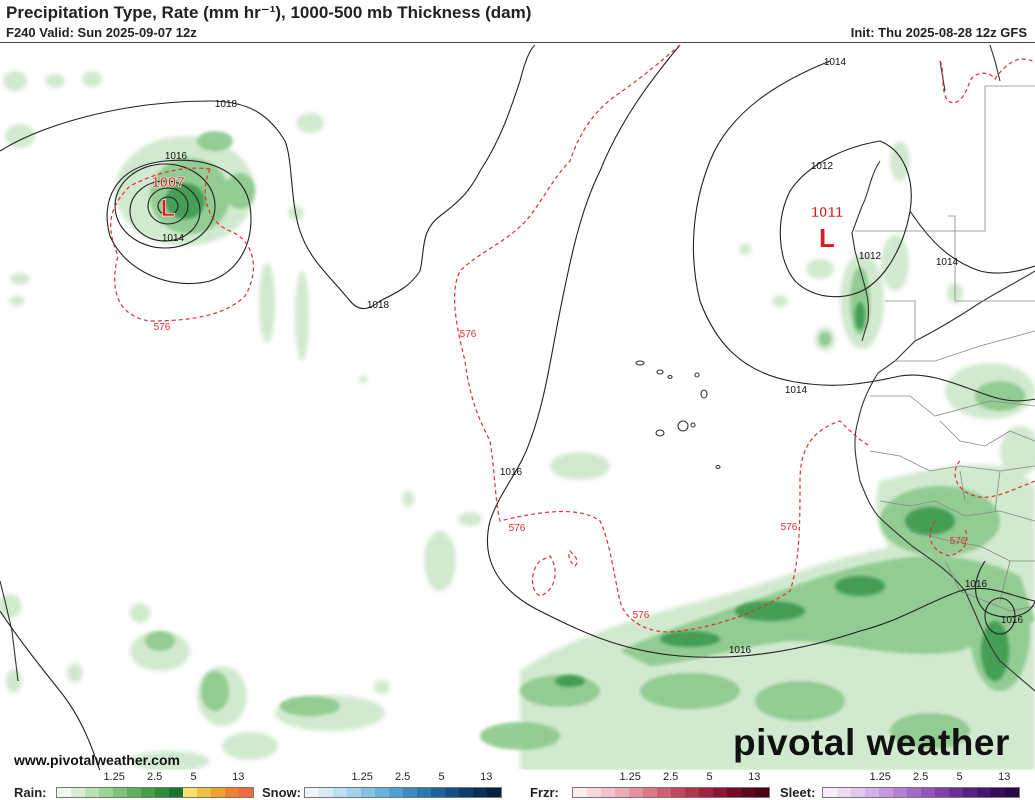  I want to click on init-time: Init: Thu 2025-08-28 12z GFS, so click(938, 32).